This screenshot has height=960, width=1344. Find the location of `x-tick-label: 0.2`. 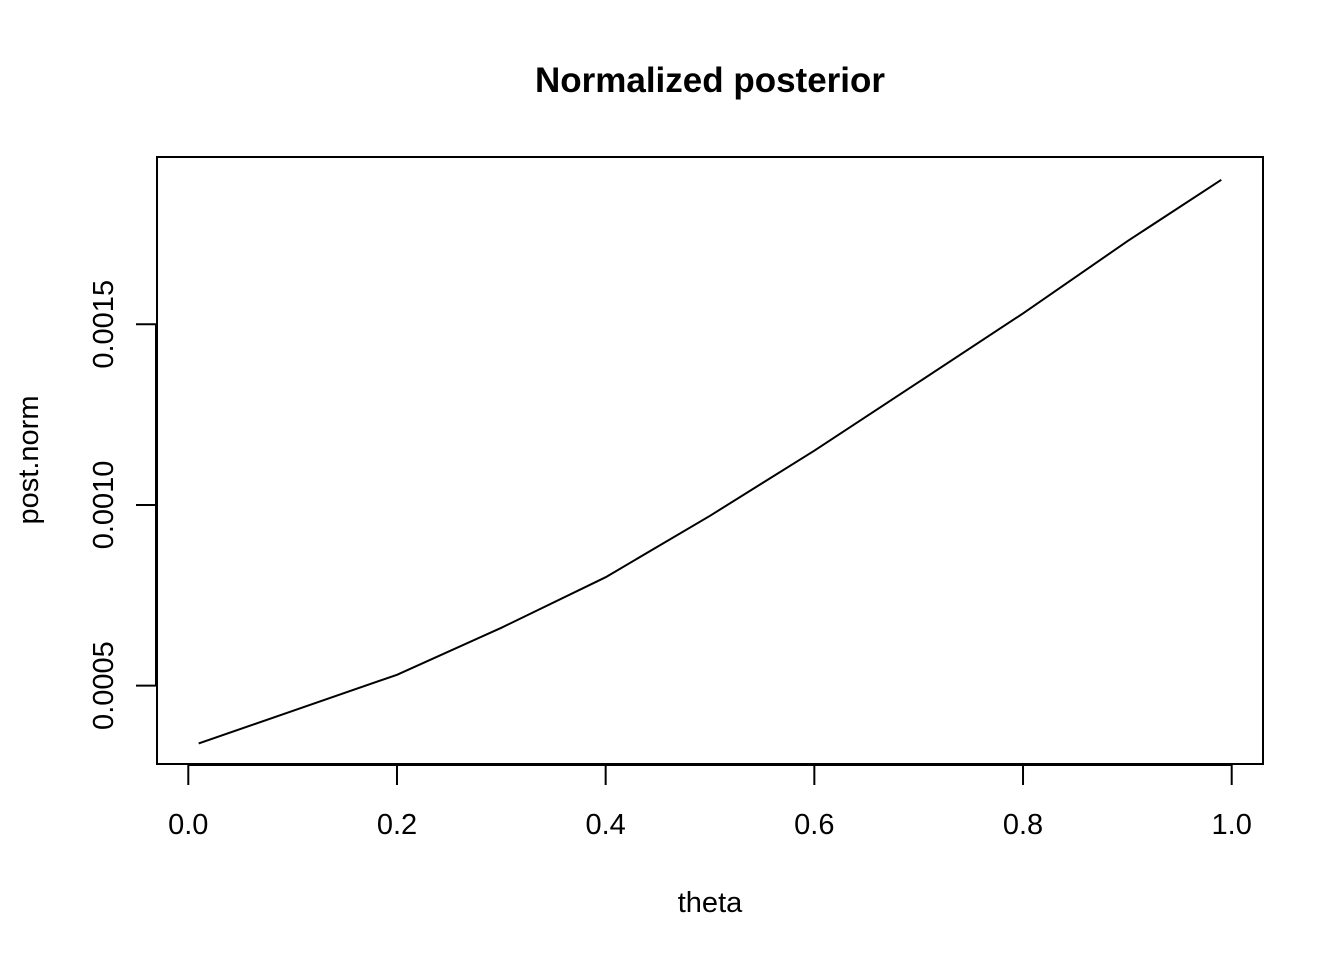

x-tick-label: 0.2 is located at coordinates (397, 825).